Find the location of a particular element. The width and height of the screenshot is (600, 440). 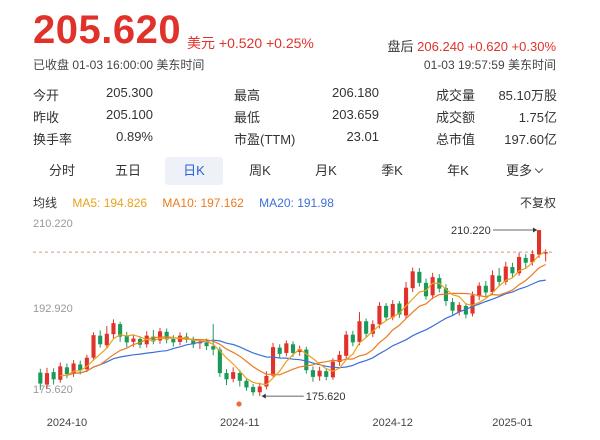

adjust-mode-toggle: 不复权 is located at coordinates (537, 203).